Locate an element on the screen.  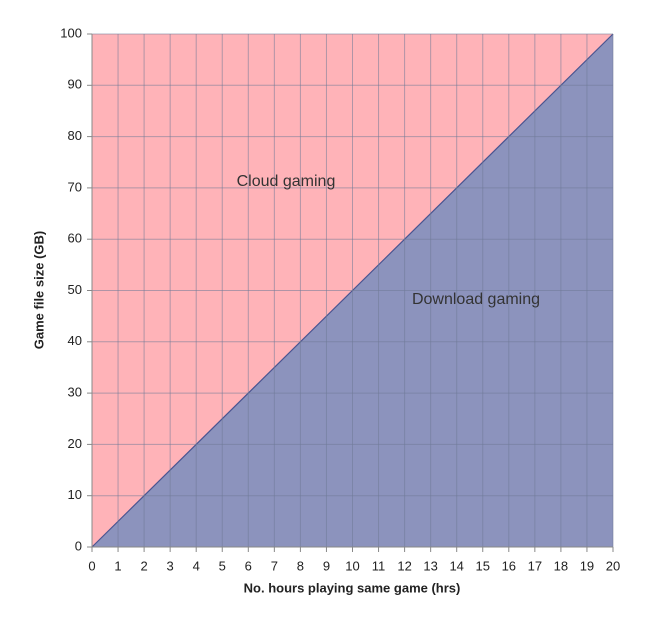
annotation: Download gaming is located at coordinates (476, 299).